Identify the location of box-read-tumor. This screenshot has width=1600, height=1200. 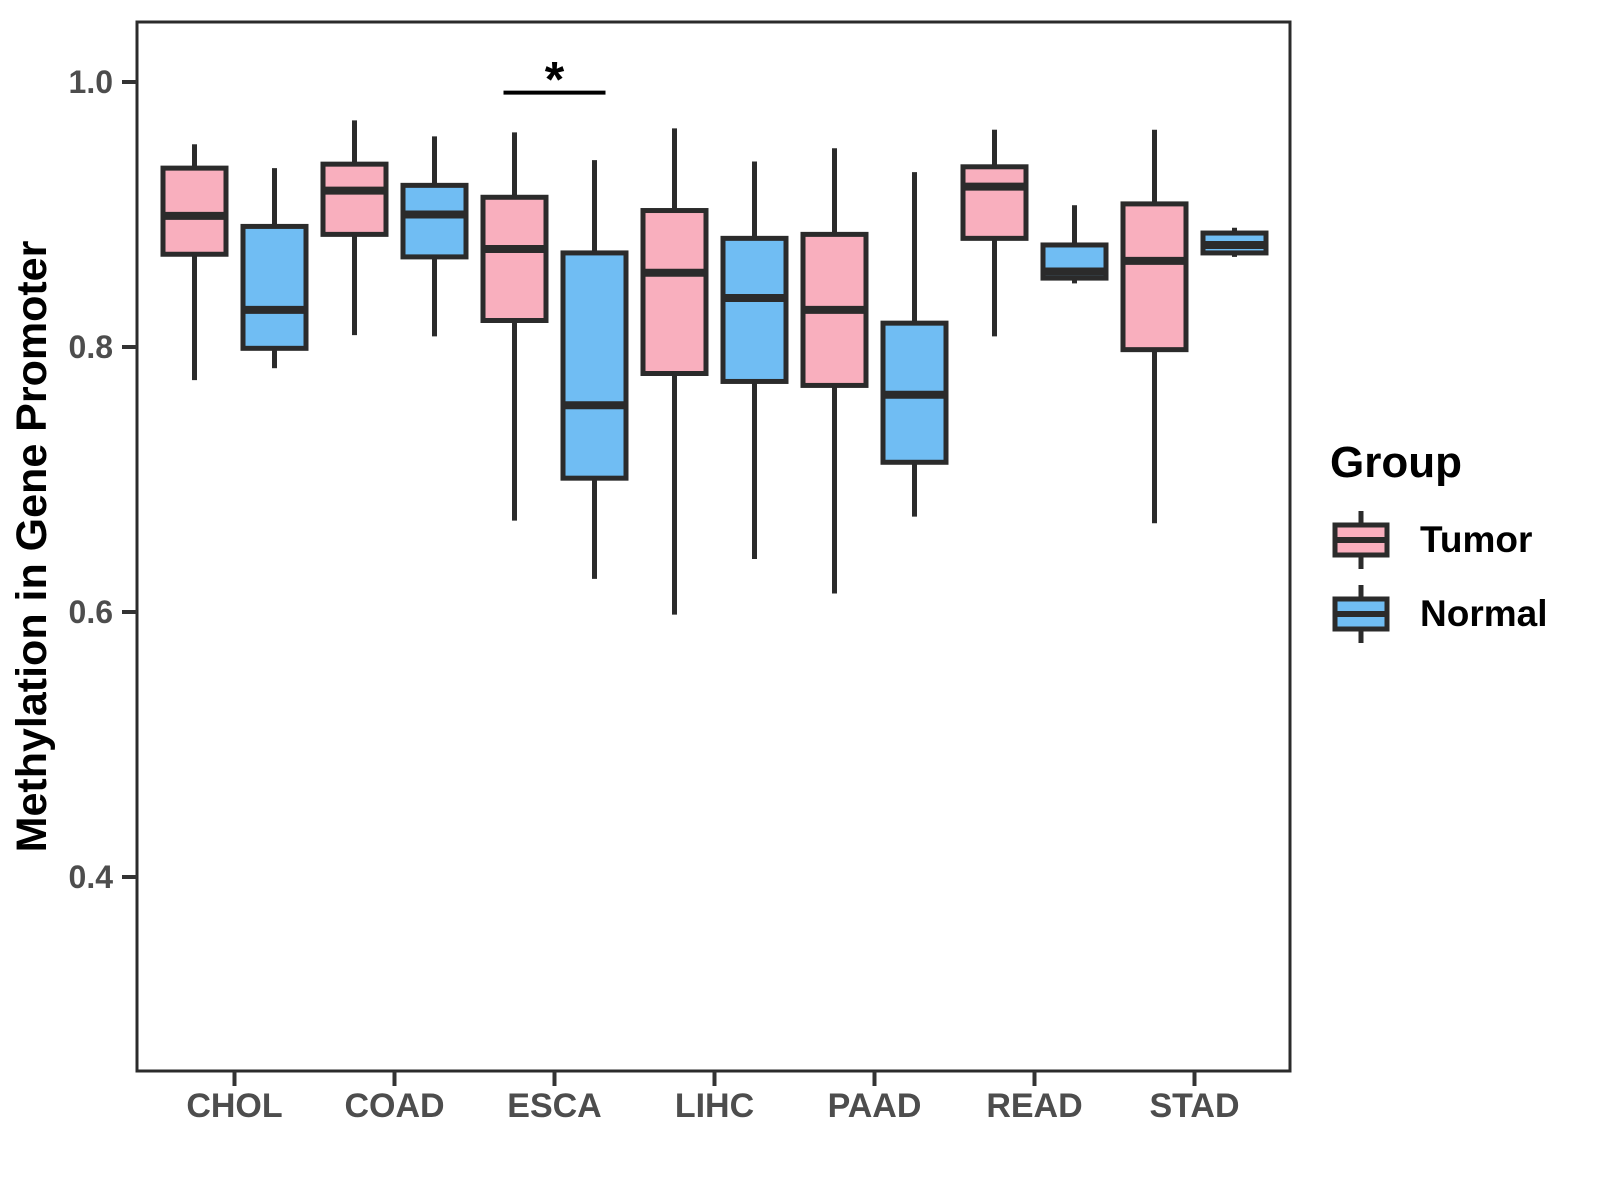
(994, 233).